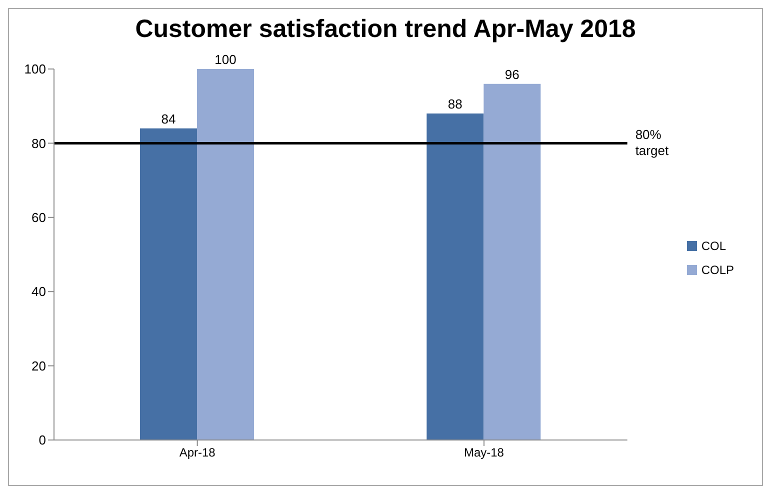  What do you see at coordinates (652, 142) in the screenshot?
I see `ref-line-label: 80% target` at bounding box center [652, 142].